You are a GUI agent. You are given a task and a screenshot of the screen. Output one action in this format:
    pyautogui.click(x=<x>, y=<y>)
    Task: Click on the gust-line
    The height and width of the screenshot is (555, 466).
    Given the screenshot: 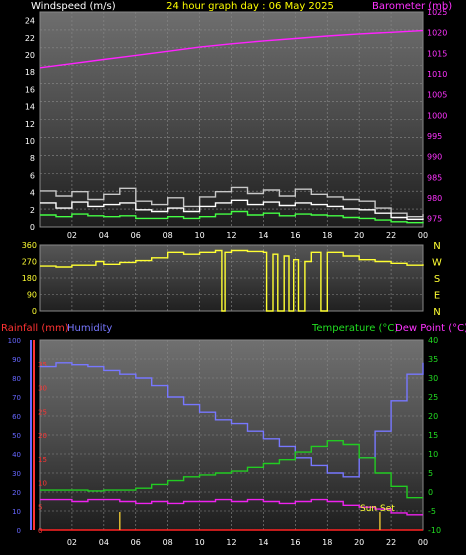 What is the action you would take?
    pyautogui.click(x=232, y=202)
    